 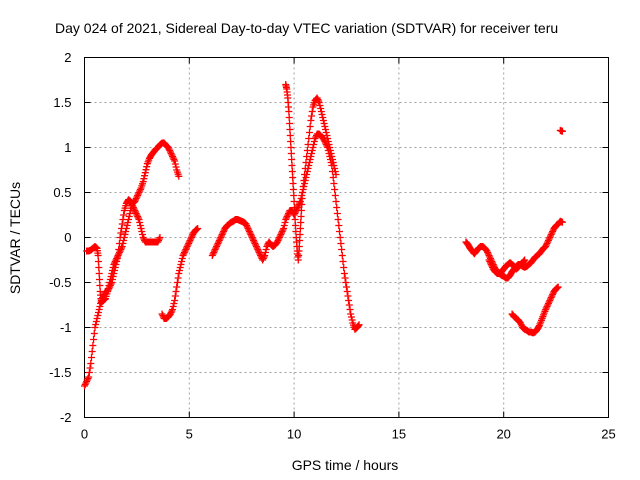 What do you see at coordinates (67, 237) in the screenshot?
I see `y-tick-label: 0` at bounding box center [67, 237].